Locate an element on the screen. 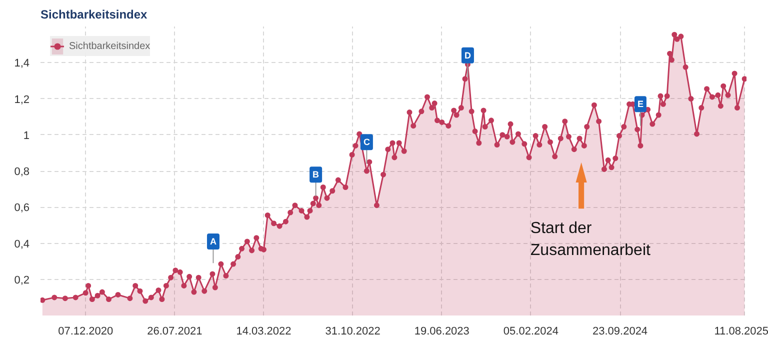 Image resolution: width=768 pixels, height=337 pixels. y-tick-label: 0,8 is located at coordinates (22, 172).